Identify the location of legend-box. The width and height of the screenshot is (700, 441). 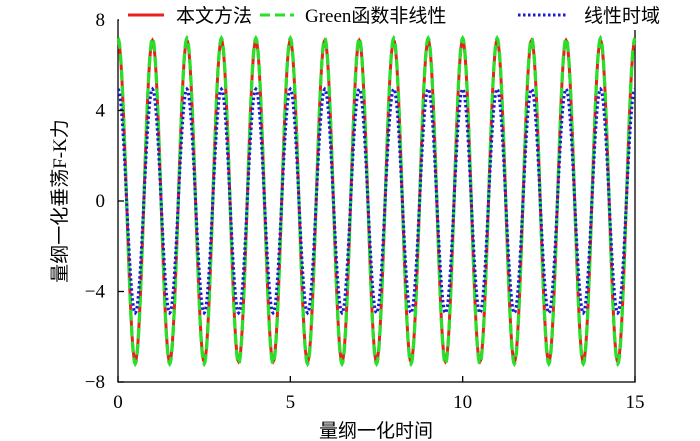
(384, 16).